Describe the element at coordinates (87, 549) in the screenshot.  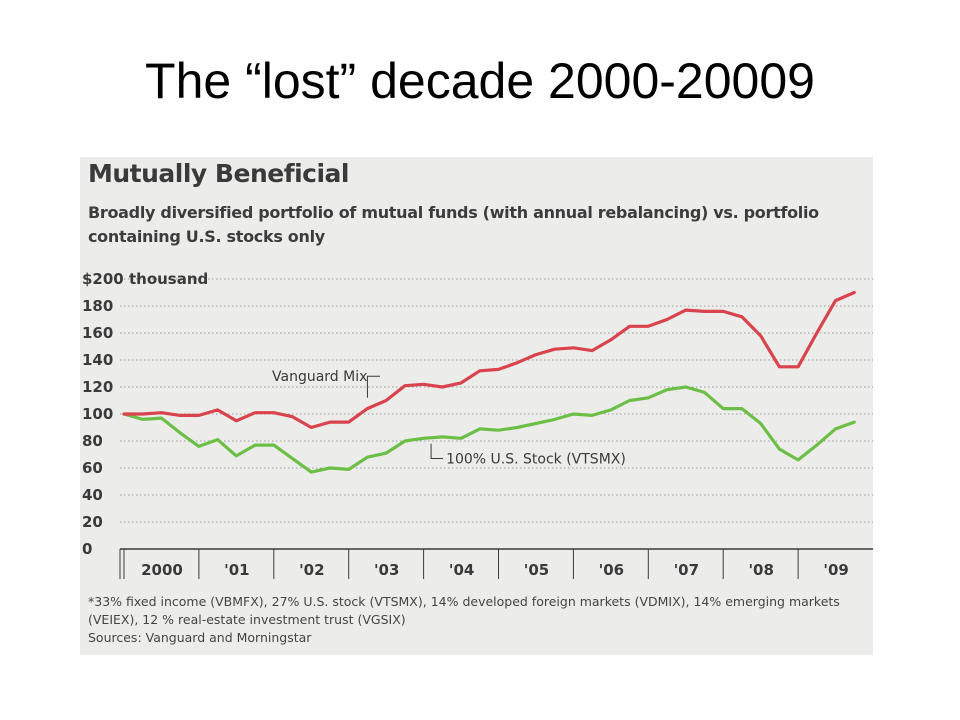
I see `y-tick-label: 0` at that location.